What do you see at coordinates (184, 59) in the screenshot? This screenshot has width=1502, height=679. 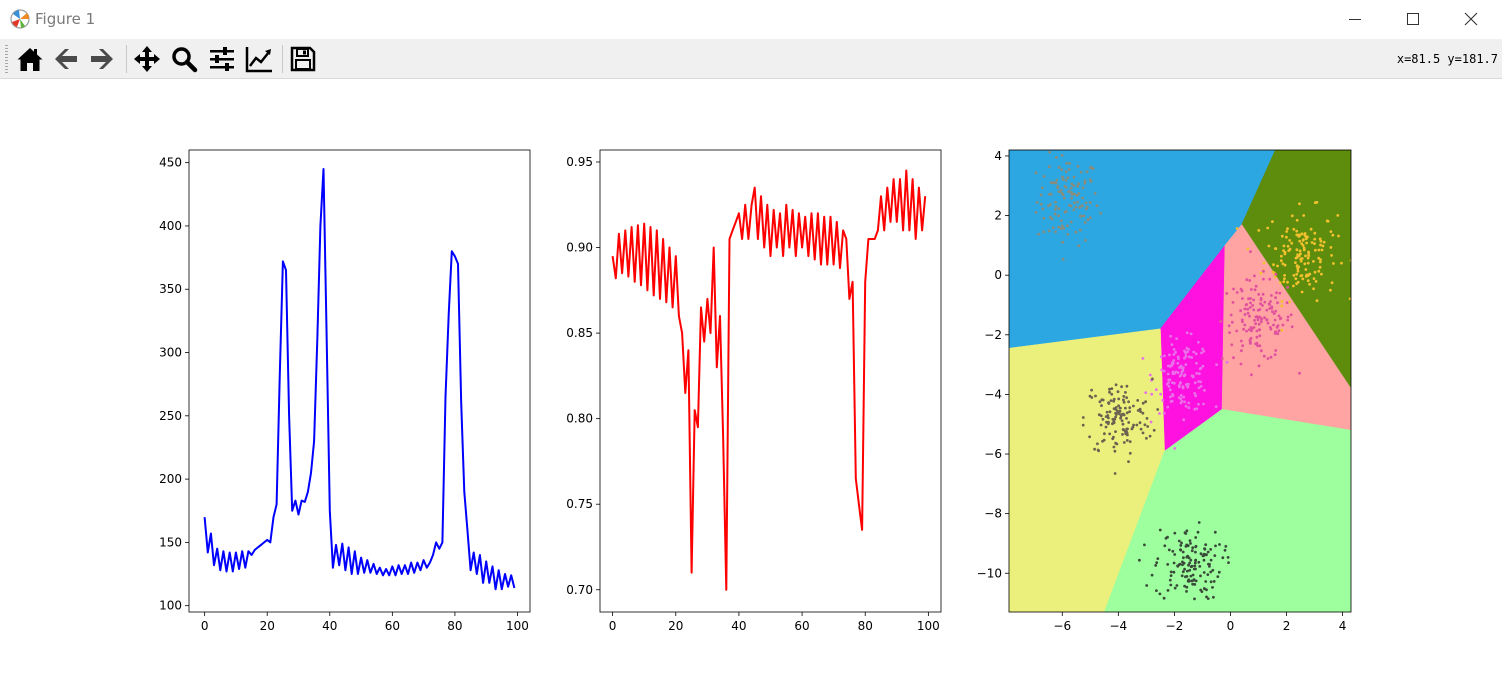 I see `zoom-button` at bounding box center [184, 59].